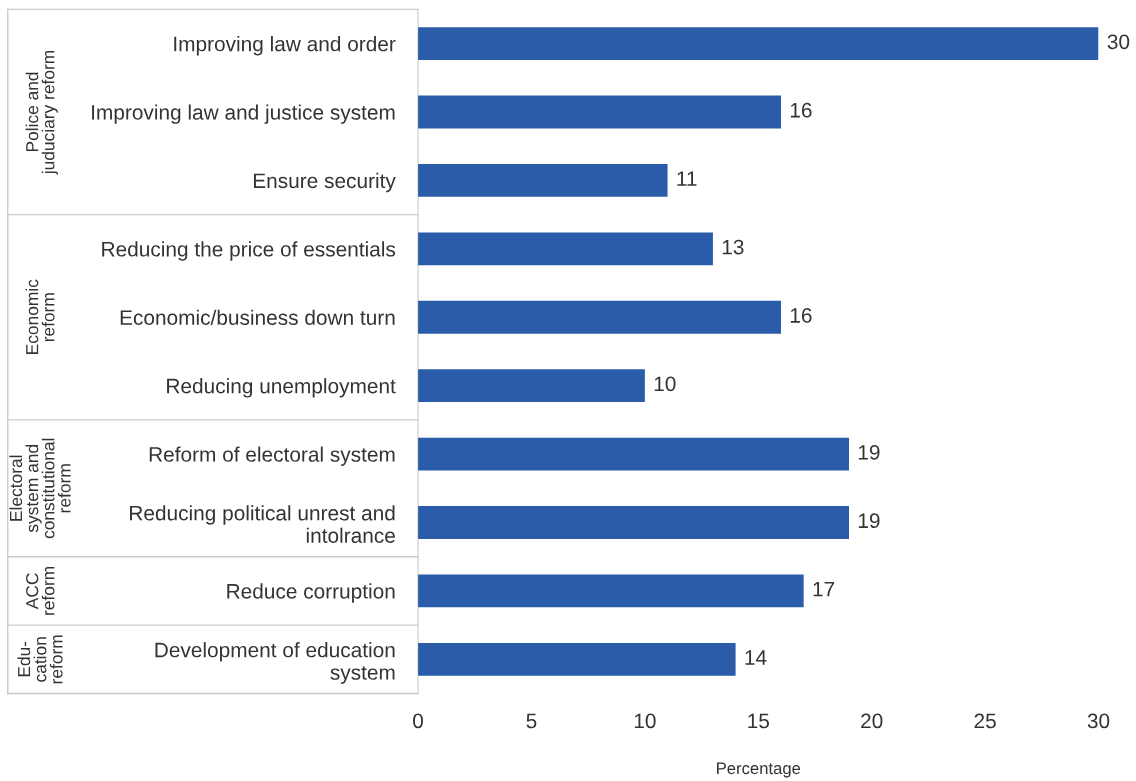 The height and width of the screenshot is (781, 1136). Describe the element at coordinates (756, 657) in the screenshot. I see `data-label: 14` at that location.